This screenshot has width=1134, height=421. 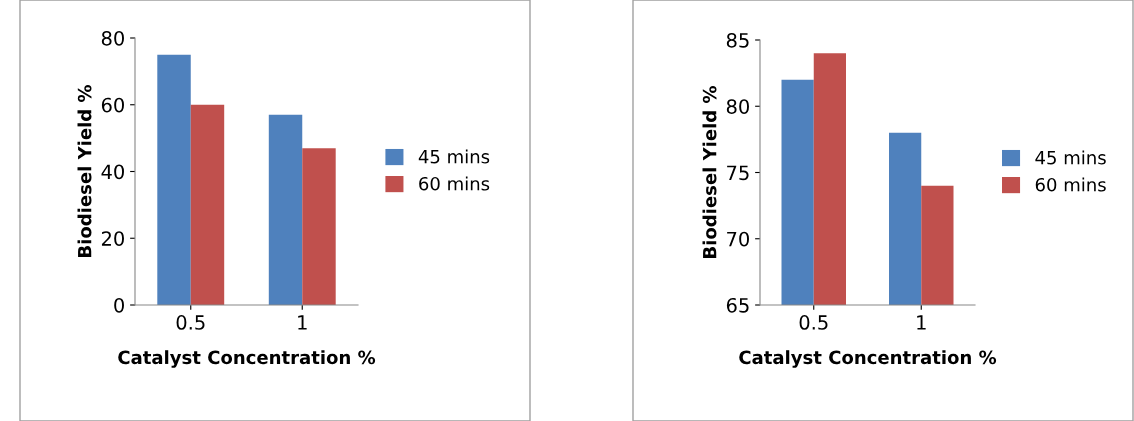 I want to click on y-tick-label: 0, so click(x=119, y=305).